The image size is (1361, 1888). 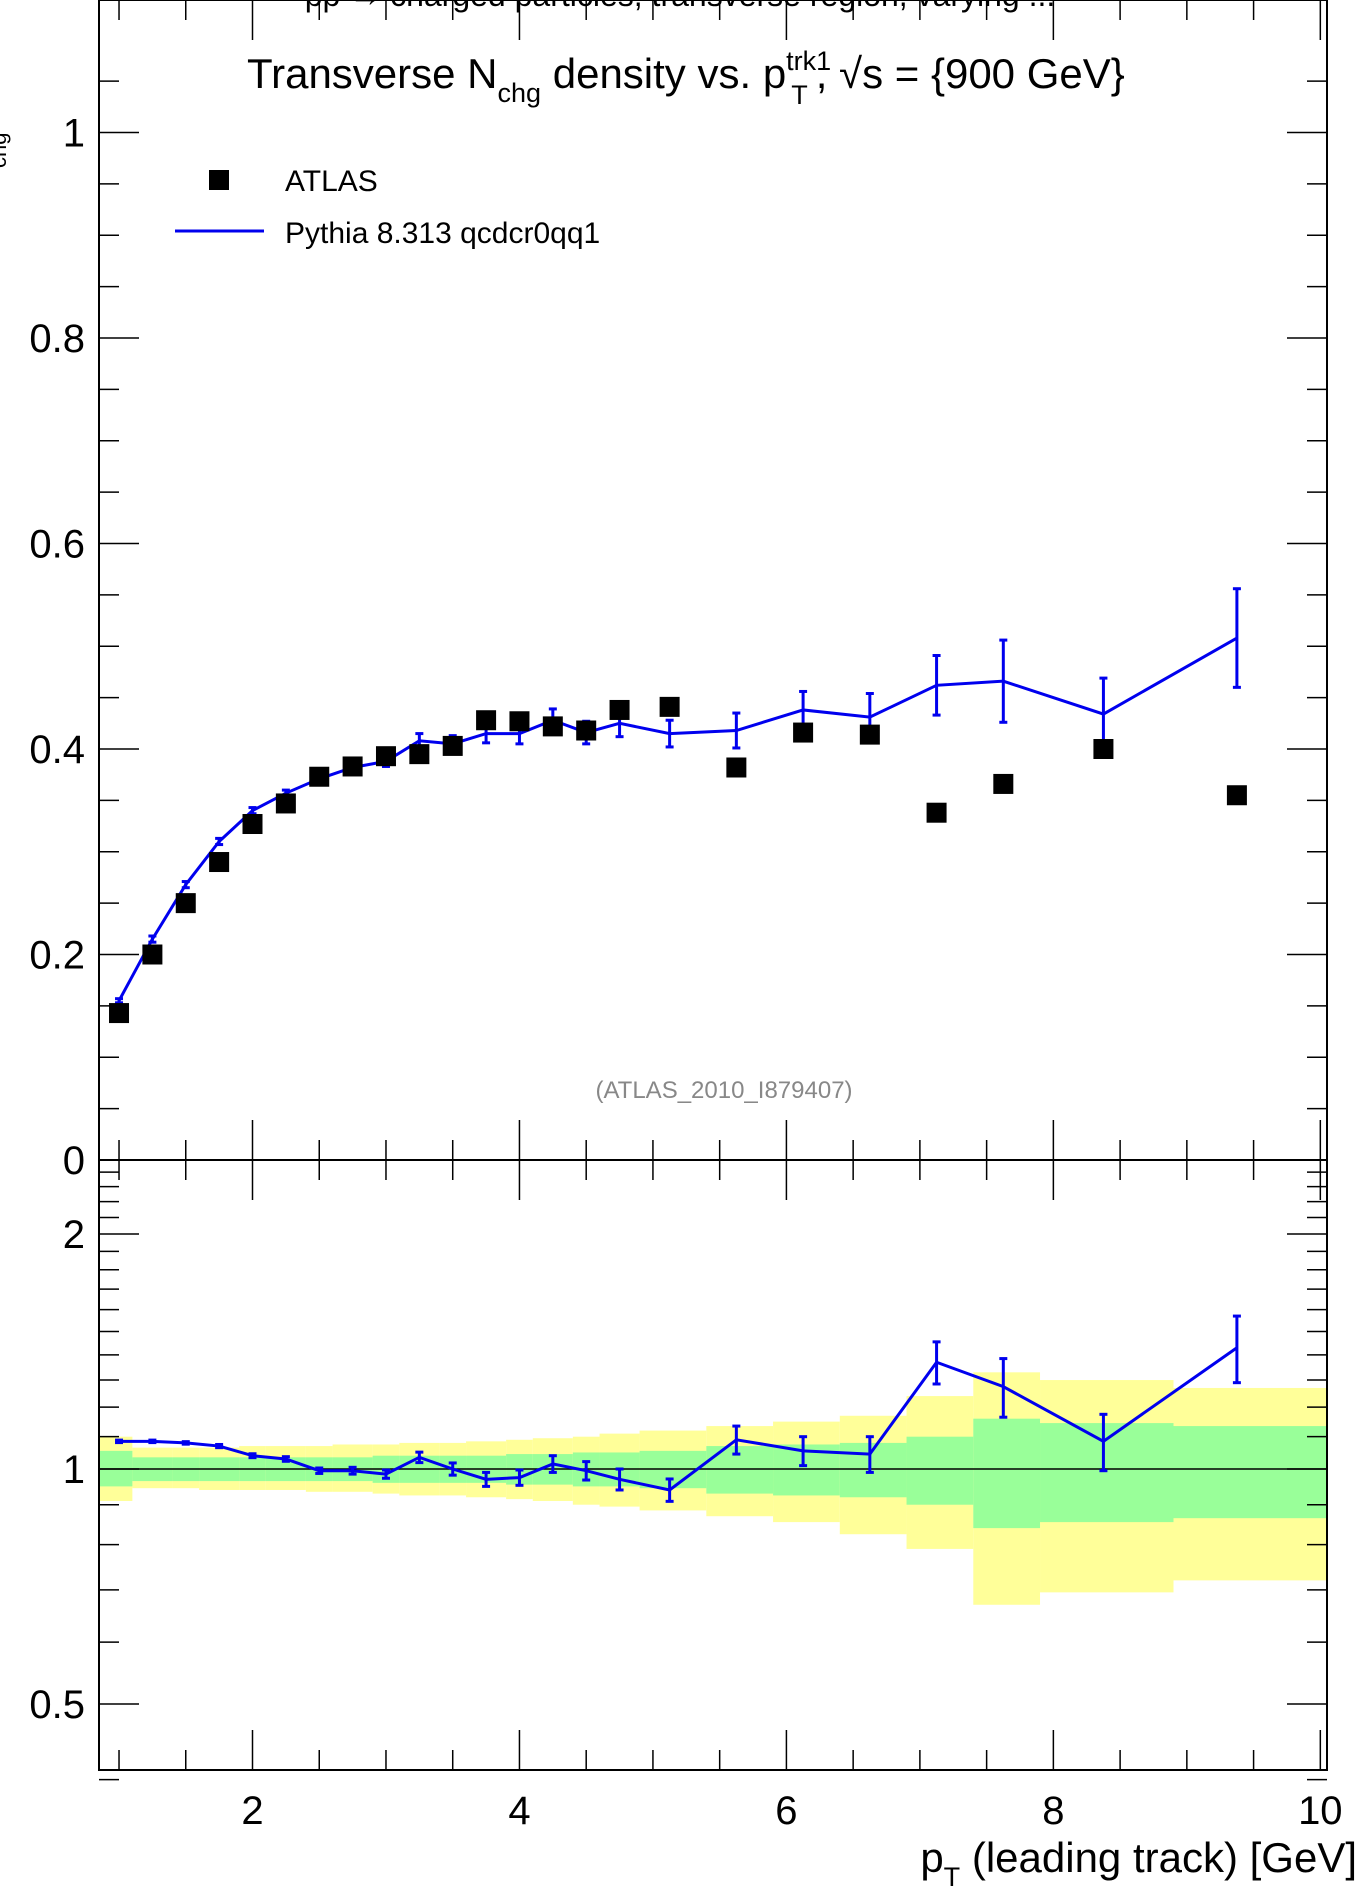 What do you see at coordinates (74, 1161) in the screenshot?
I see `main-y-tick-label: 0` at bounding box center [74, 1161].